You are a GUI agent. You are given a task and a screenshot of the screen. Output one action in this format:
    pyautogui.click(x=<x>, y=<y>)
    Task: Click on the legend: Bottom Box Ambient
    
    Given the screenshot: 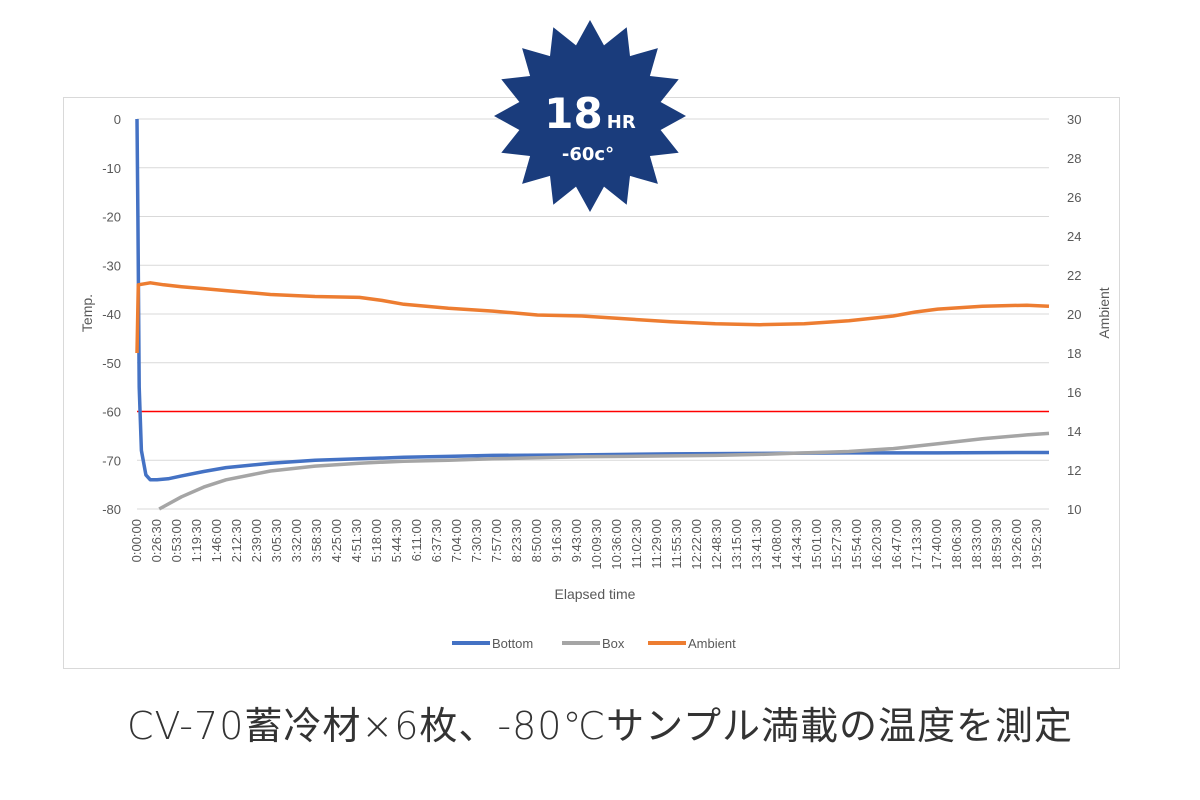 What is the action you would take?
    pyautogui.click(x=594, y=643)
    